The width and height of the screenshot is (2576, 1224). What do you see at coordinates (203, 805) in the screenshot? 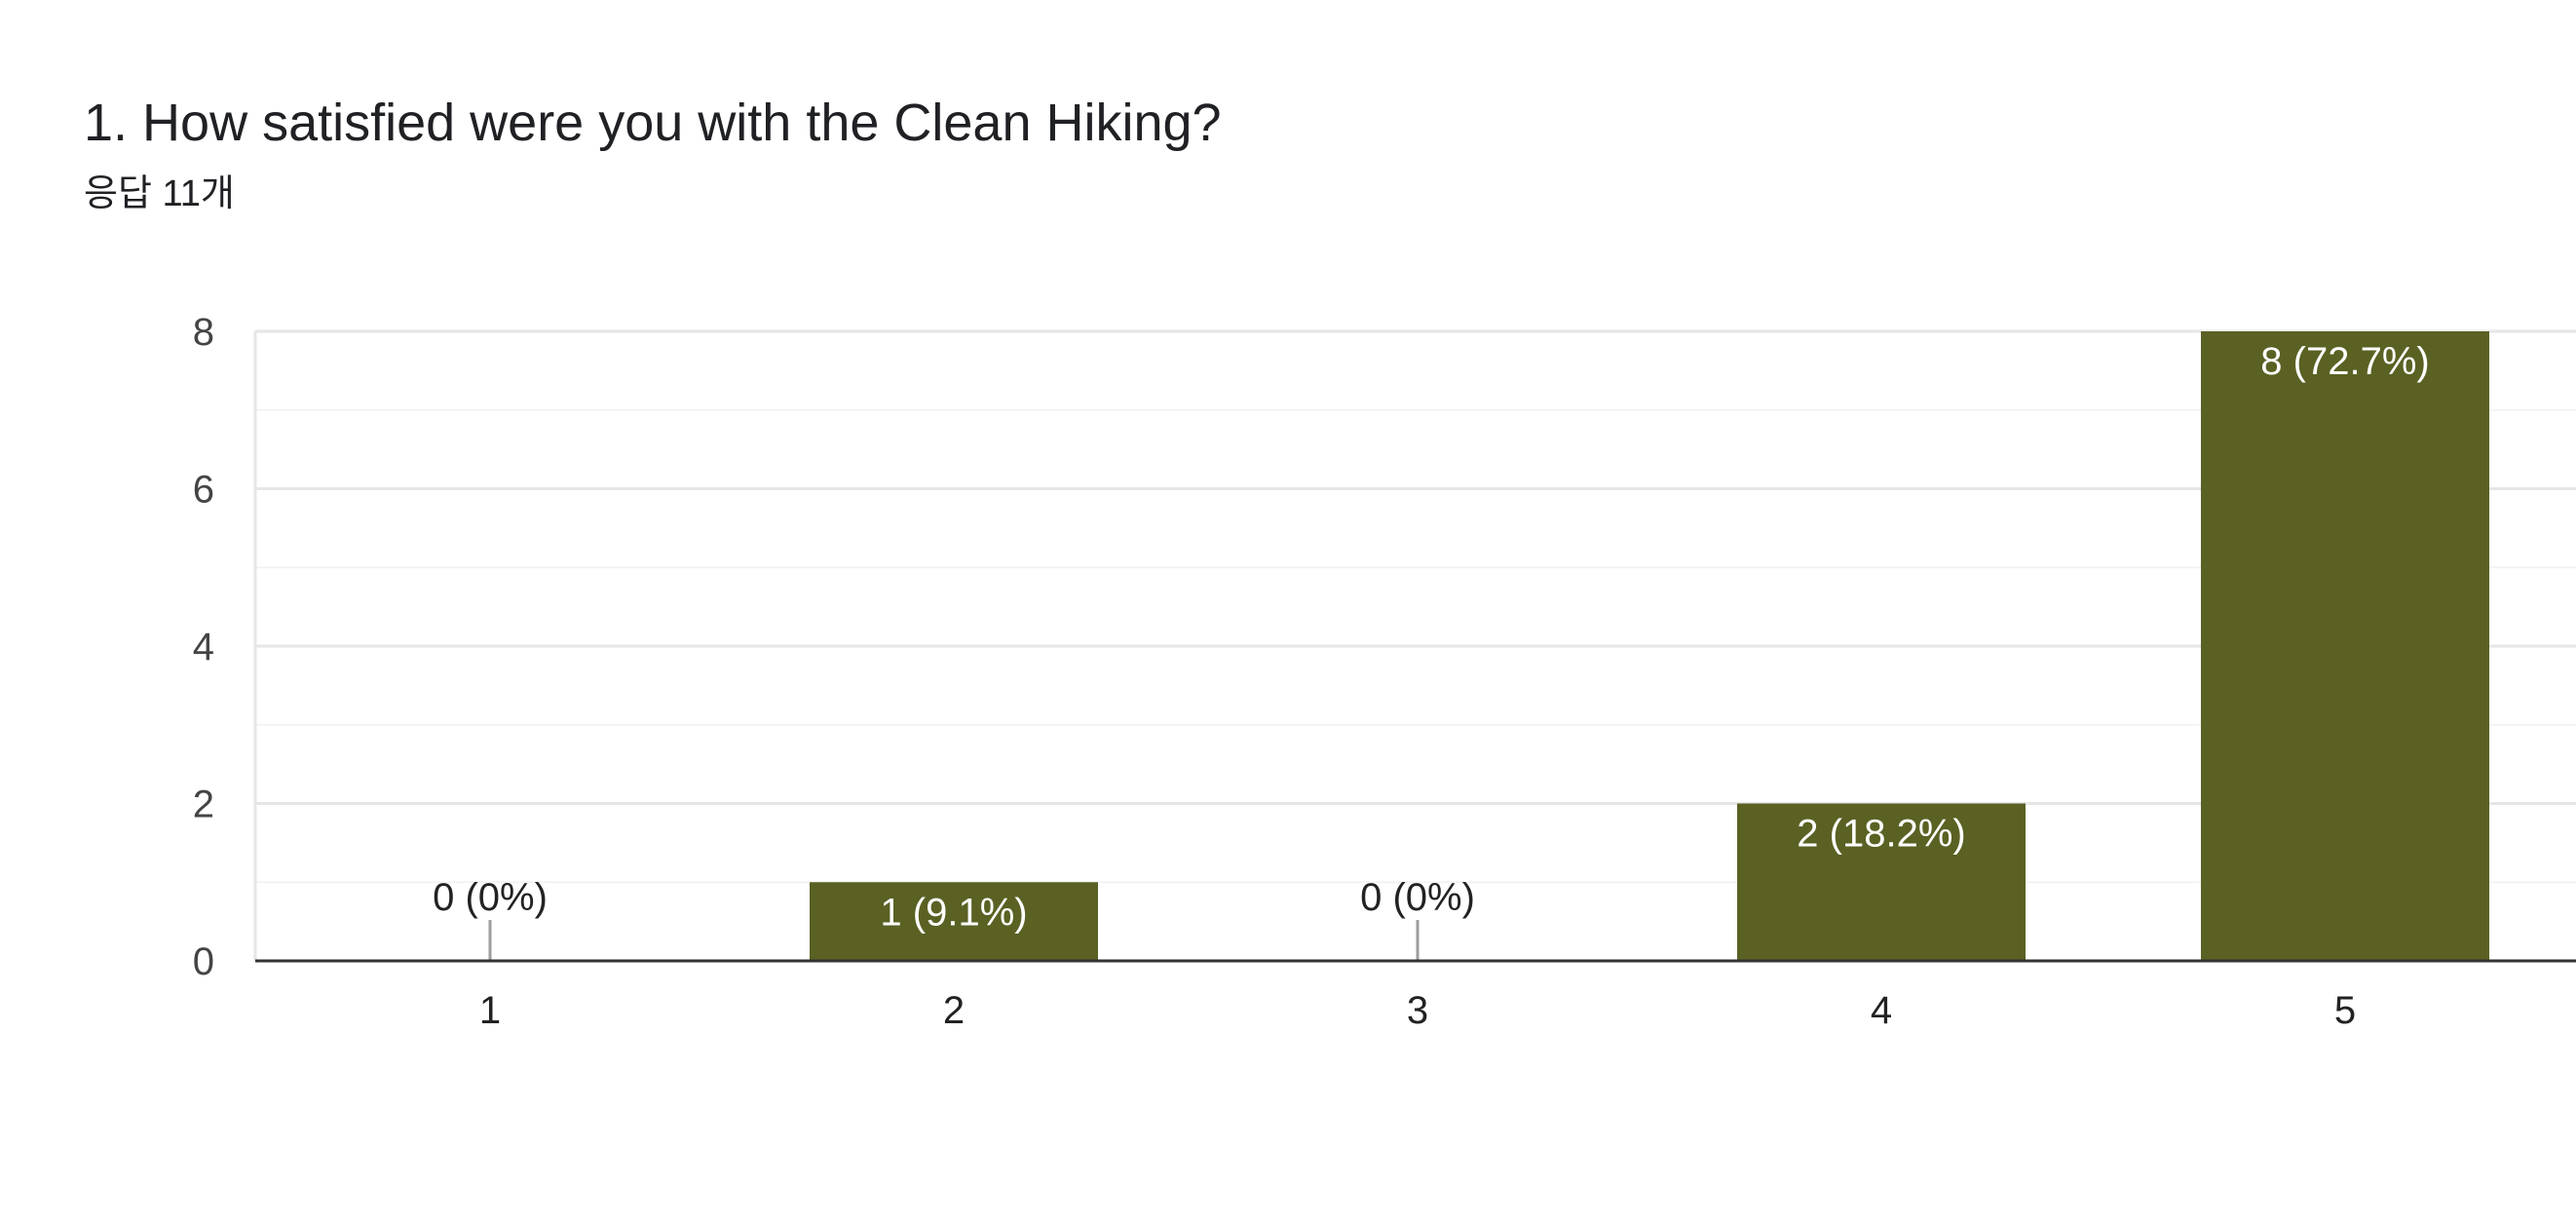
I see `y-tick-label: 2` at bounding box center [203, 805].